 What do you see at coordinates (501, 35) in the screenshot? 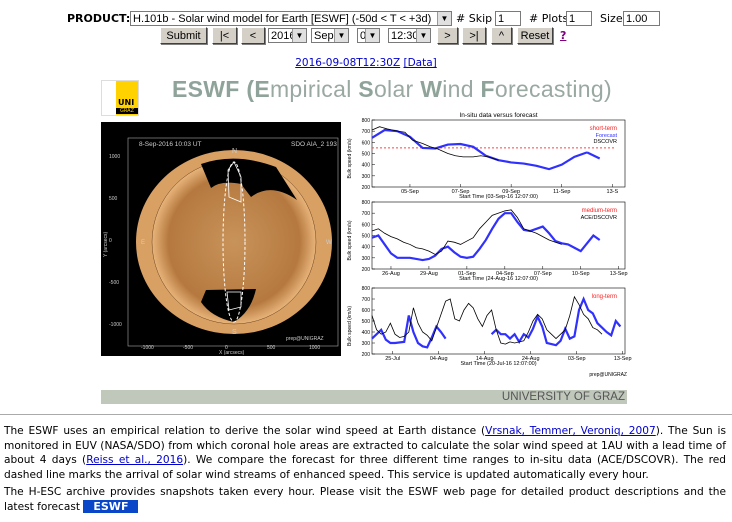
I see `up-button: ^` at bounding box center [501, 35].